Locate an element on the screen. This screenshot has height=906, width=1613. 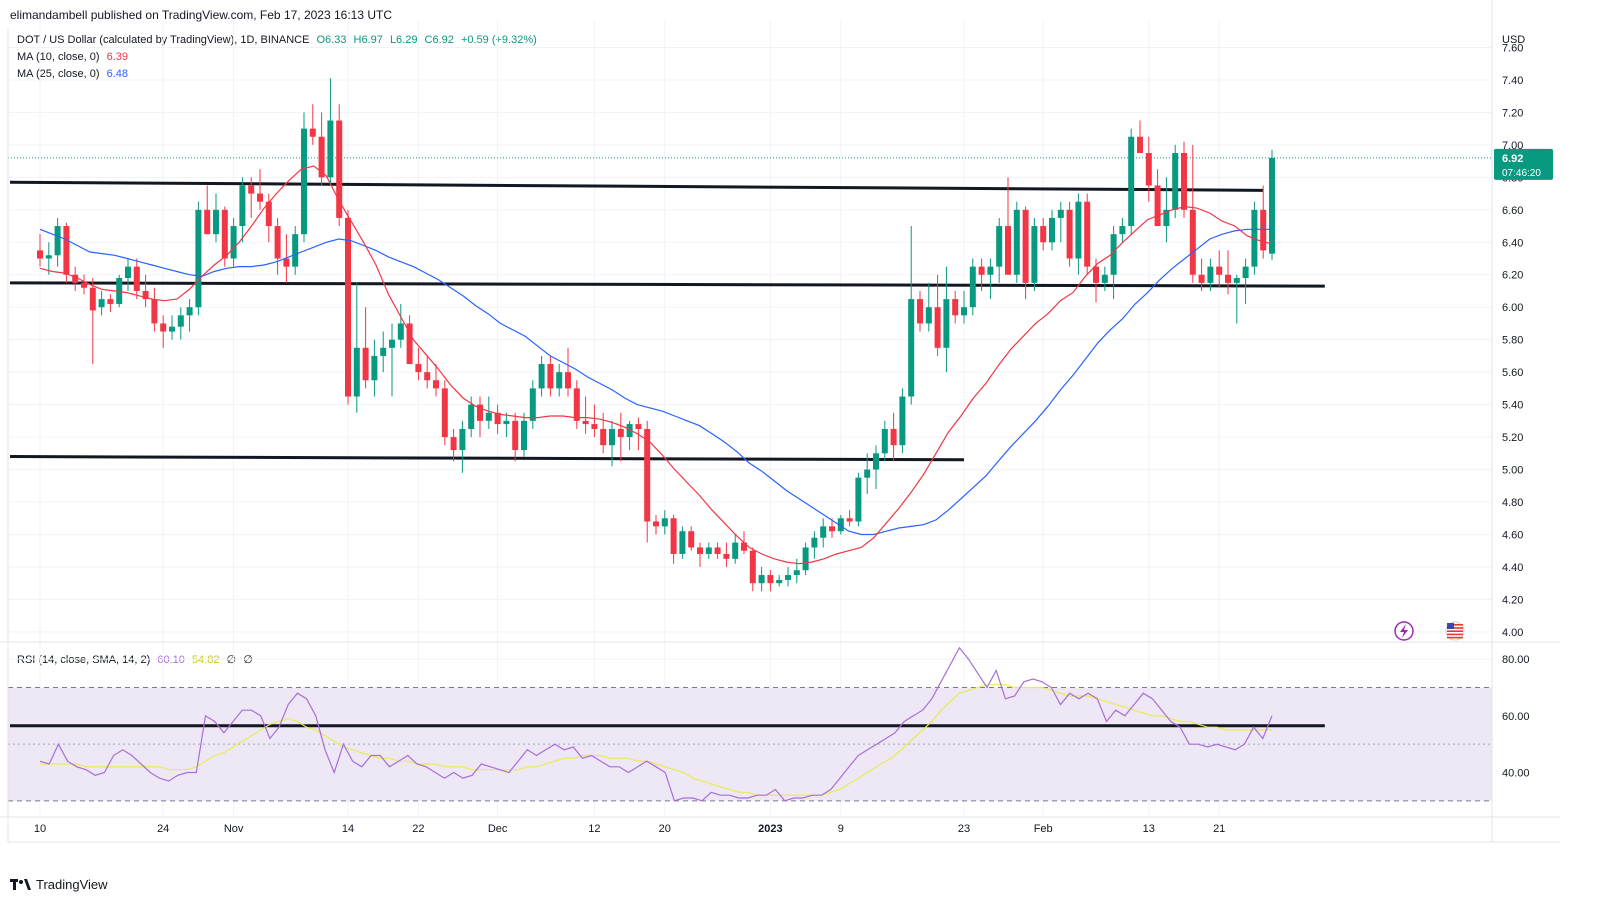
rsi-lines is located at coordinates (656, 724).